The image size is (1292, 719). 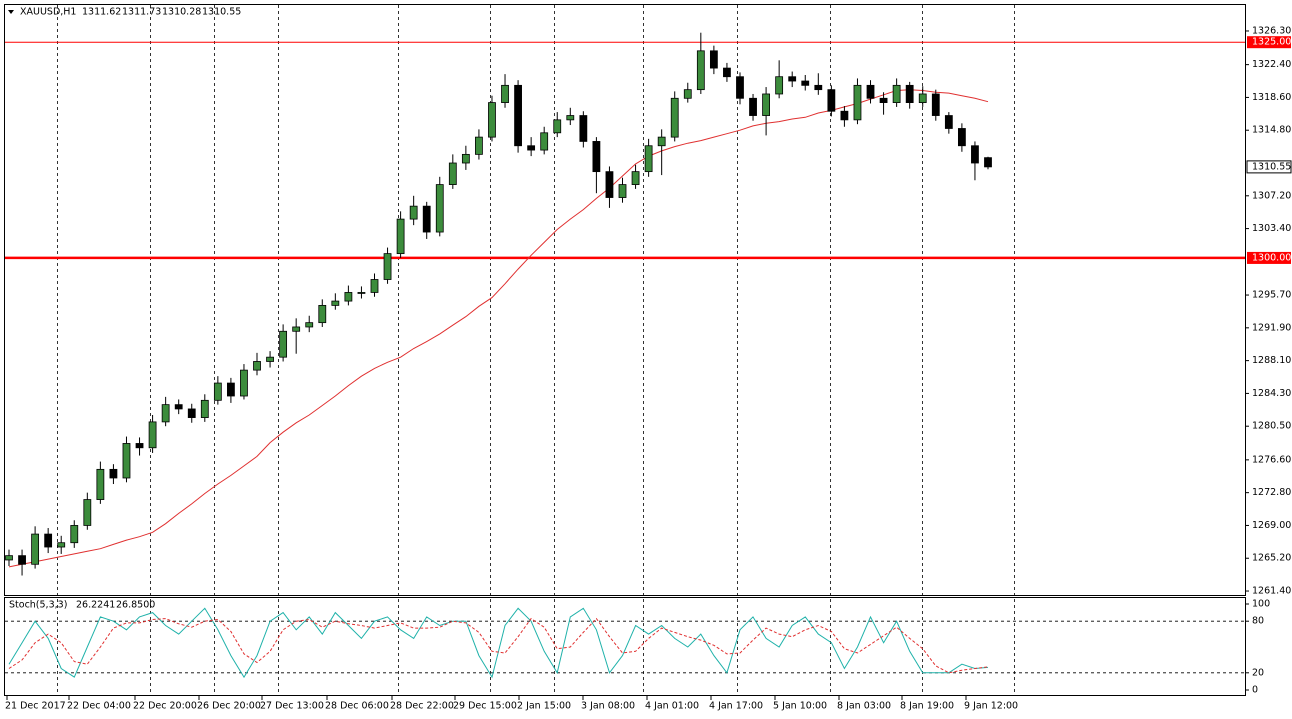 I want to click on y-tick-label: 1269.00, so click(x=1271, y=525).